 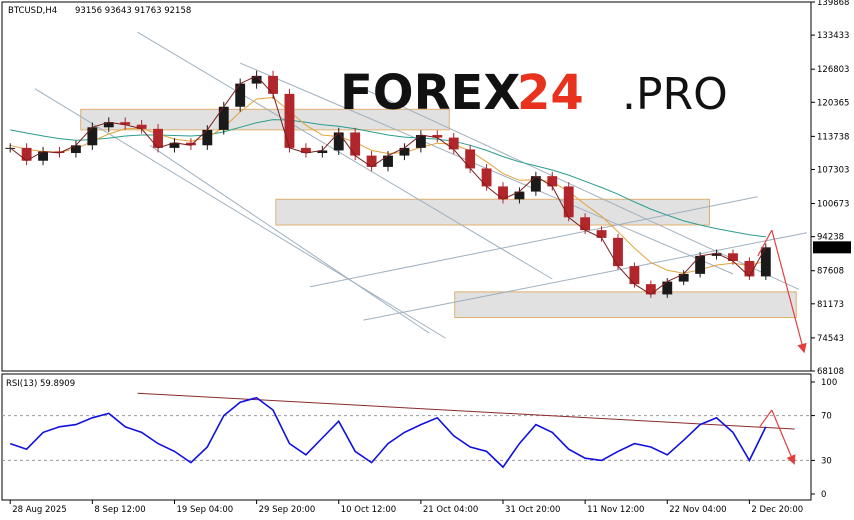 I want to click on time-tick-label: 29 Sep 20:00, so click(x=287, y=510).